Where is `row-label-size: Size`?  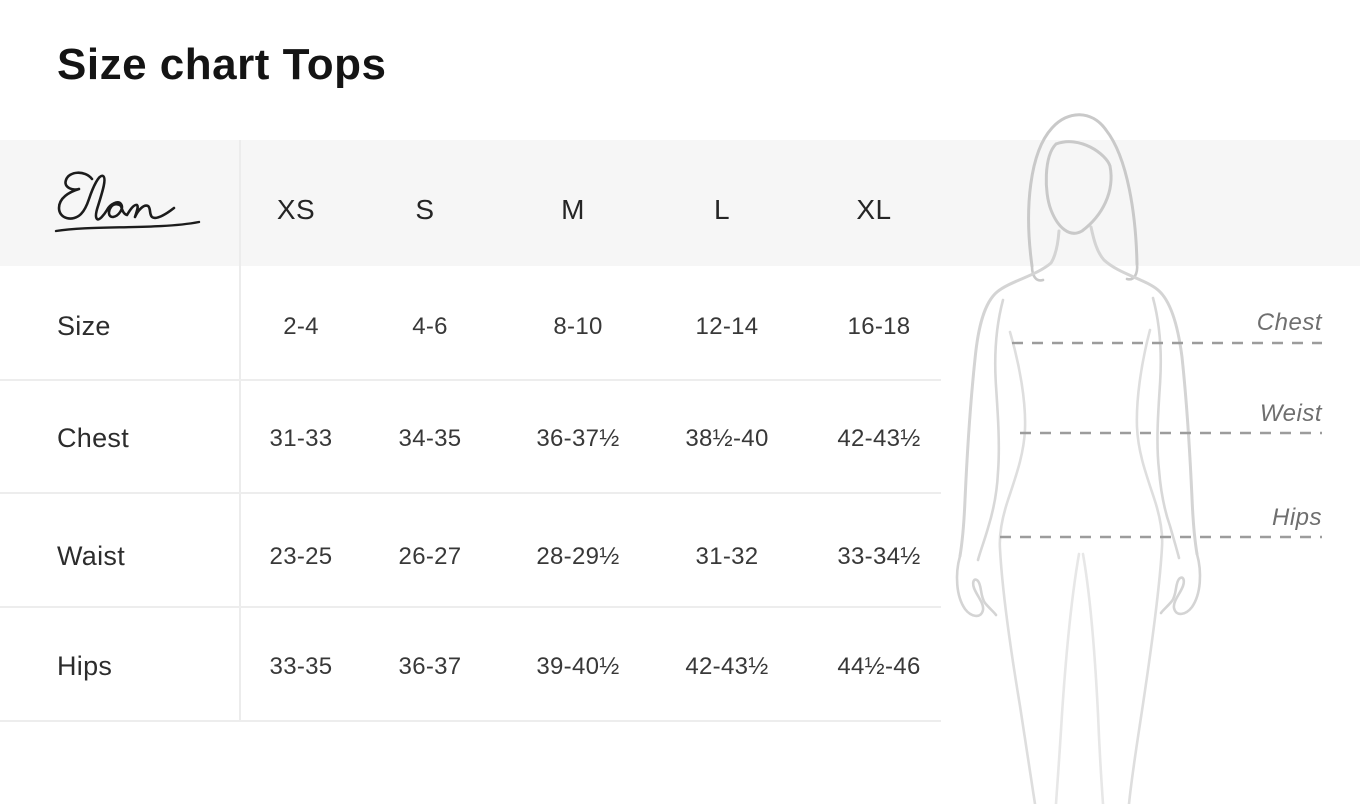 row-label-size: Size is located at coordinates (84, 326).